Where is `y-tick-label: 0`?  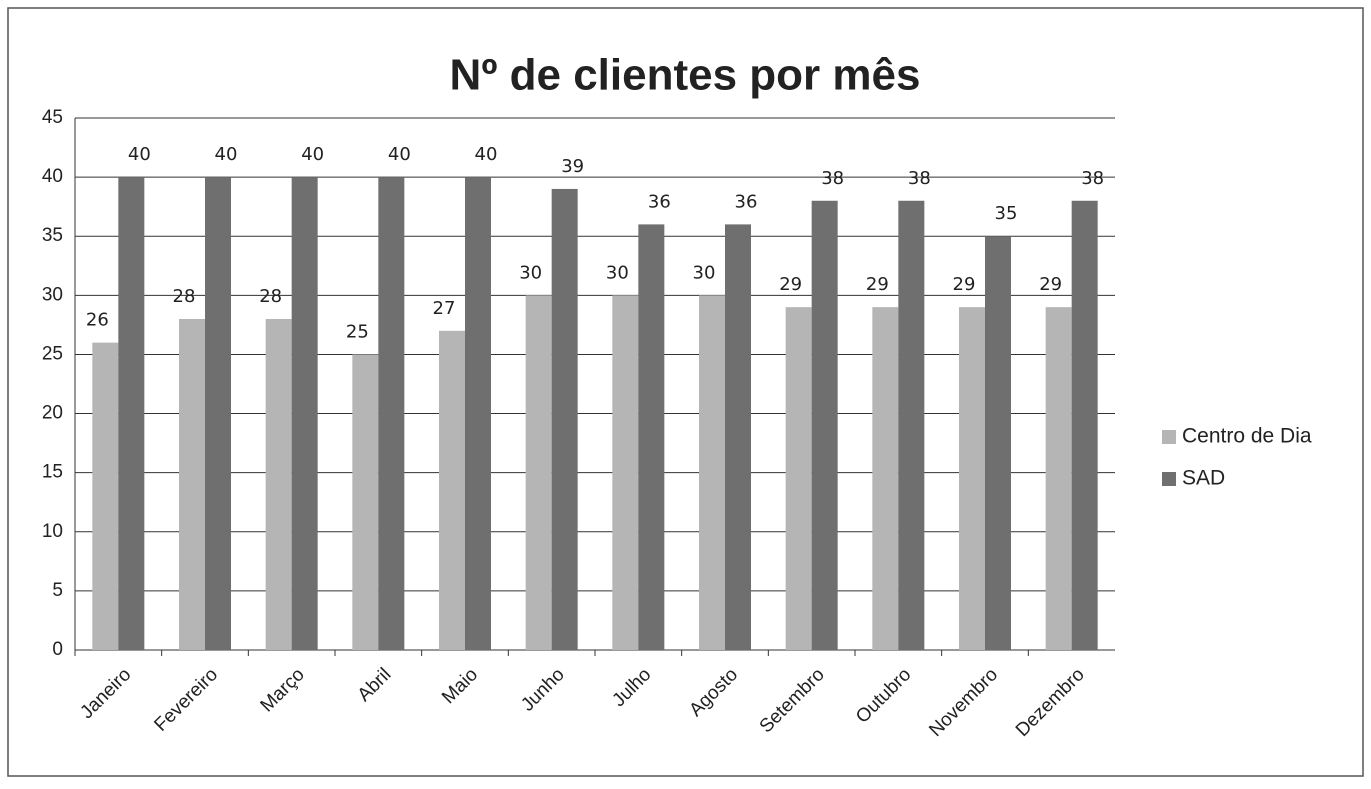 y-tick-label: 0 is located at coordinates (57, 649).